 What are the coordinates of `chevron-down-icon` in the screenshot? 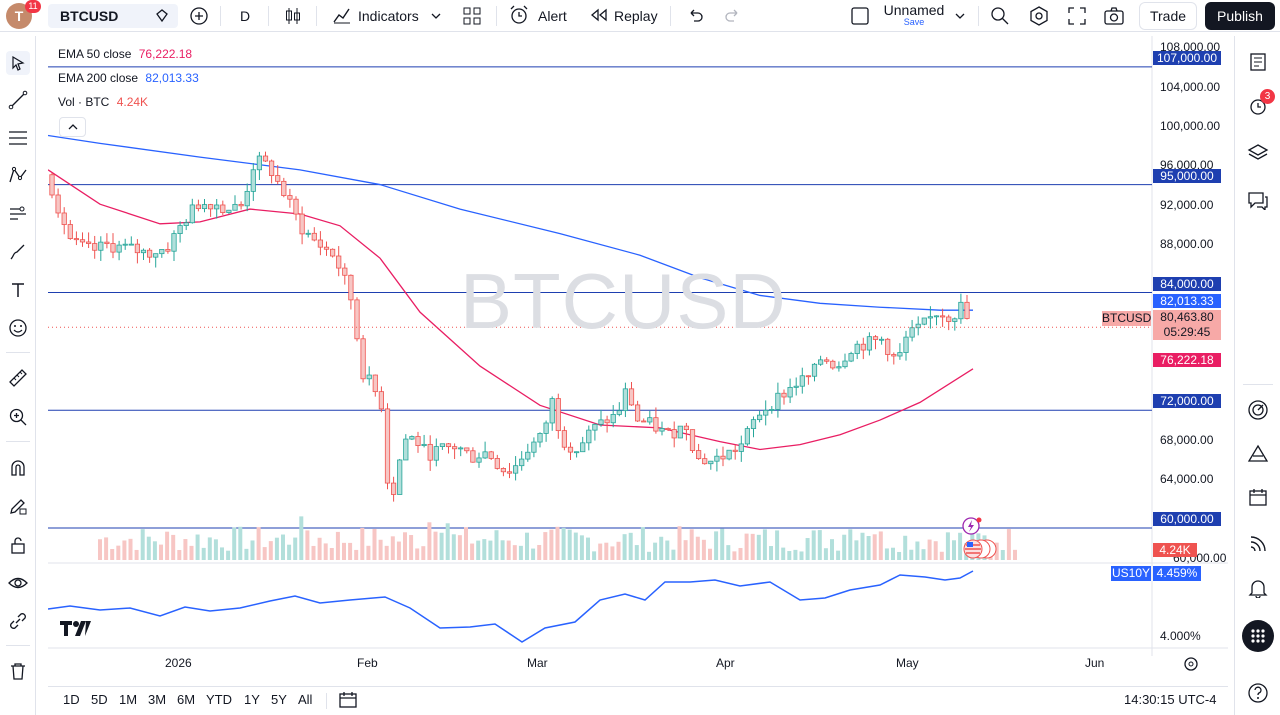 It's located at (960, 16).